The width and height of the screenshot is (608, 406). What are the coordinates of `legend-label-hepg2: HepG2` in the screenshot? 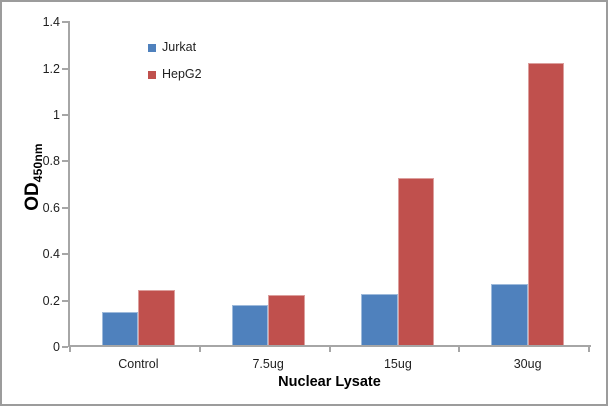 It's located at (182, 74).